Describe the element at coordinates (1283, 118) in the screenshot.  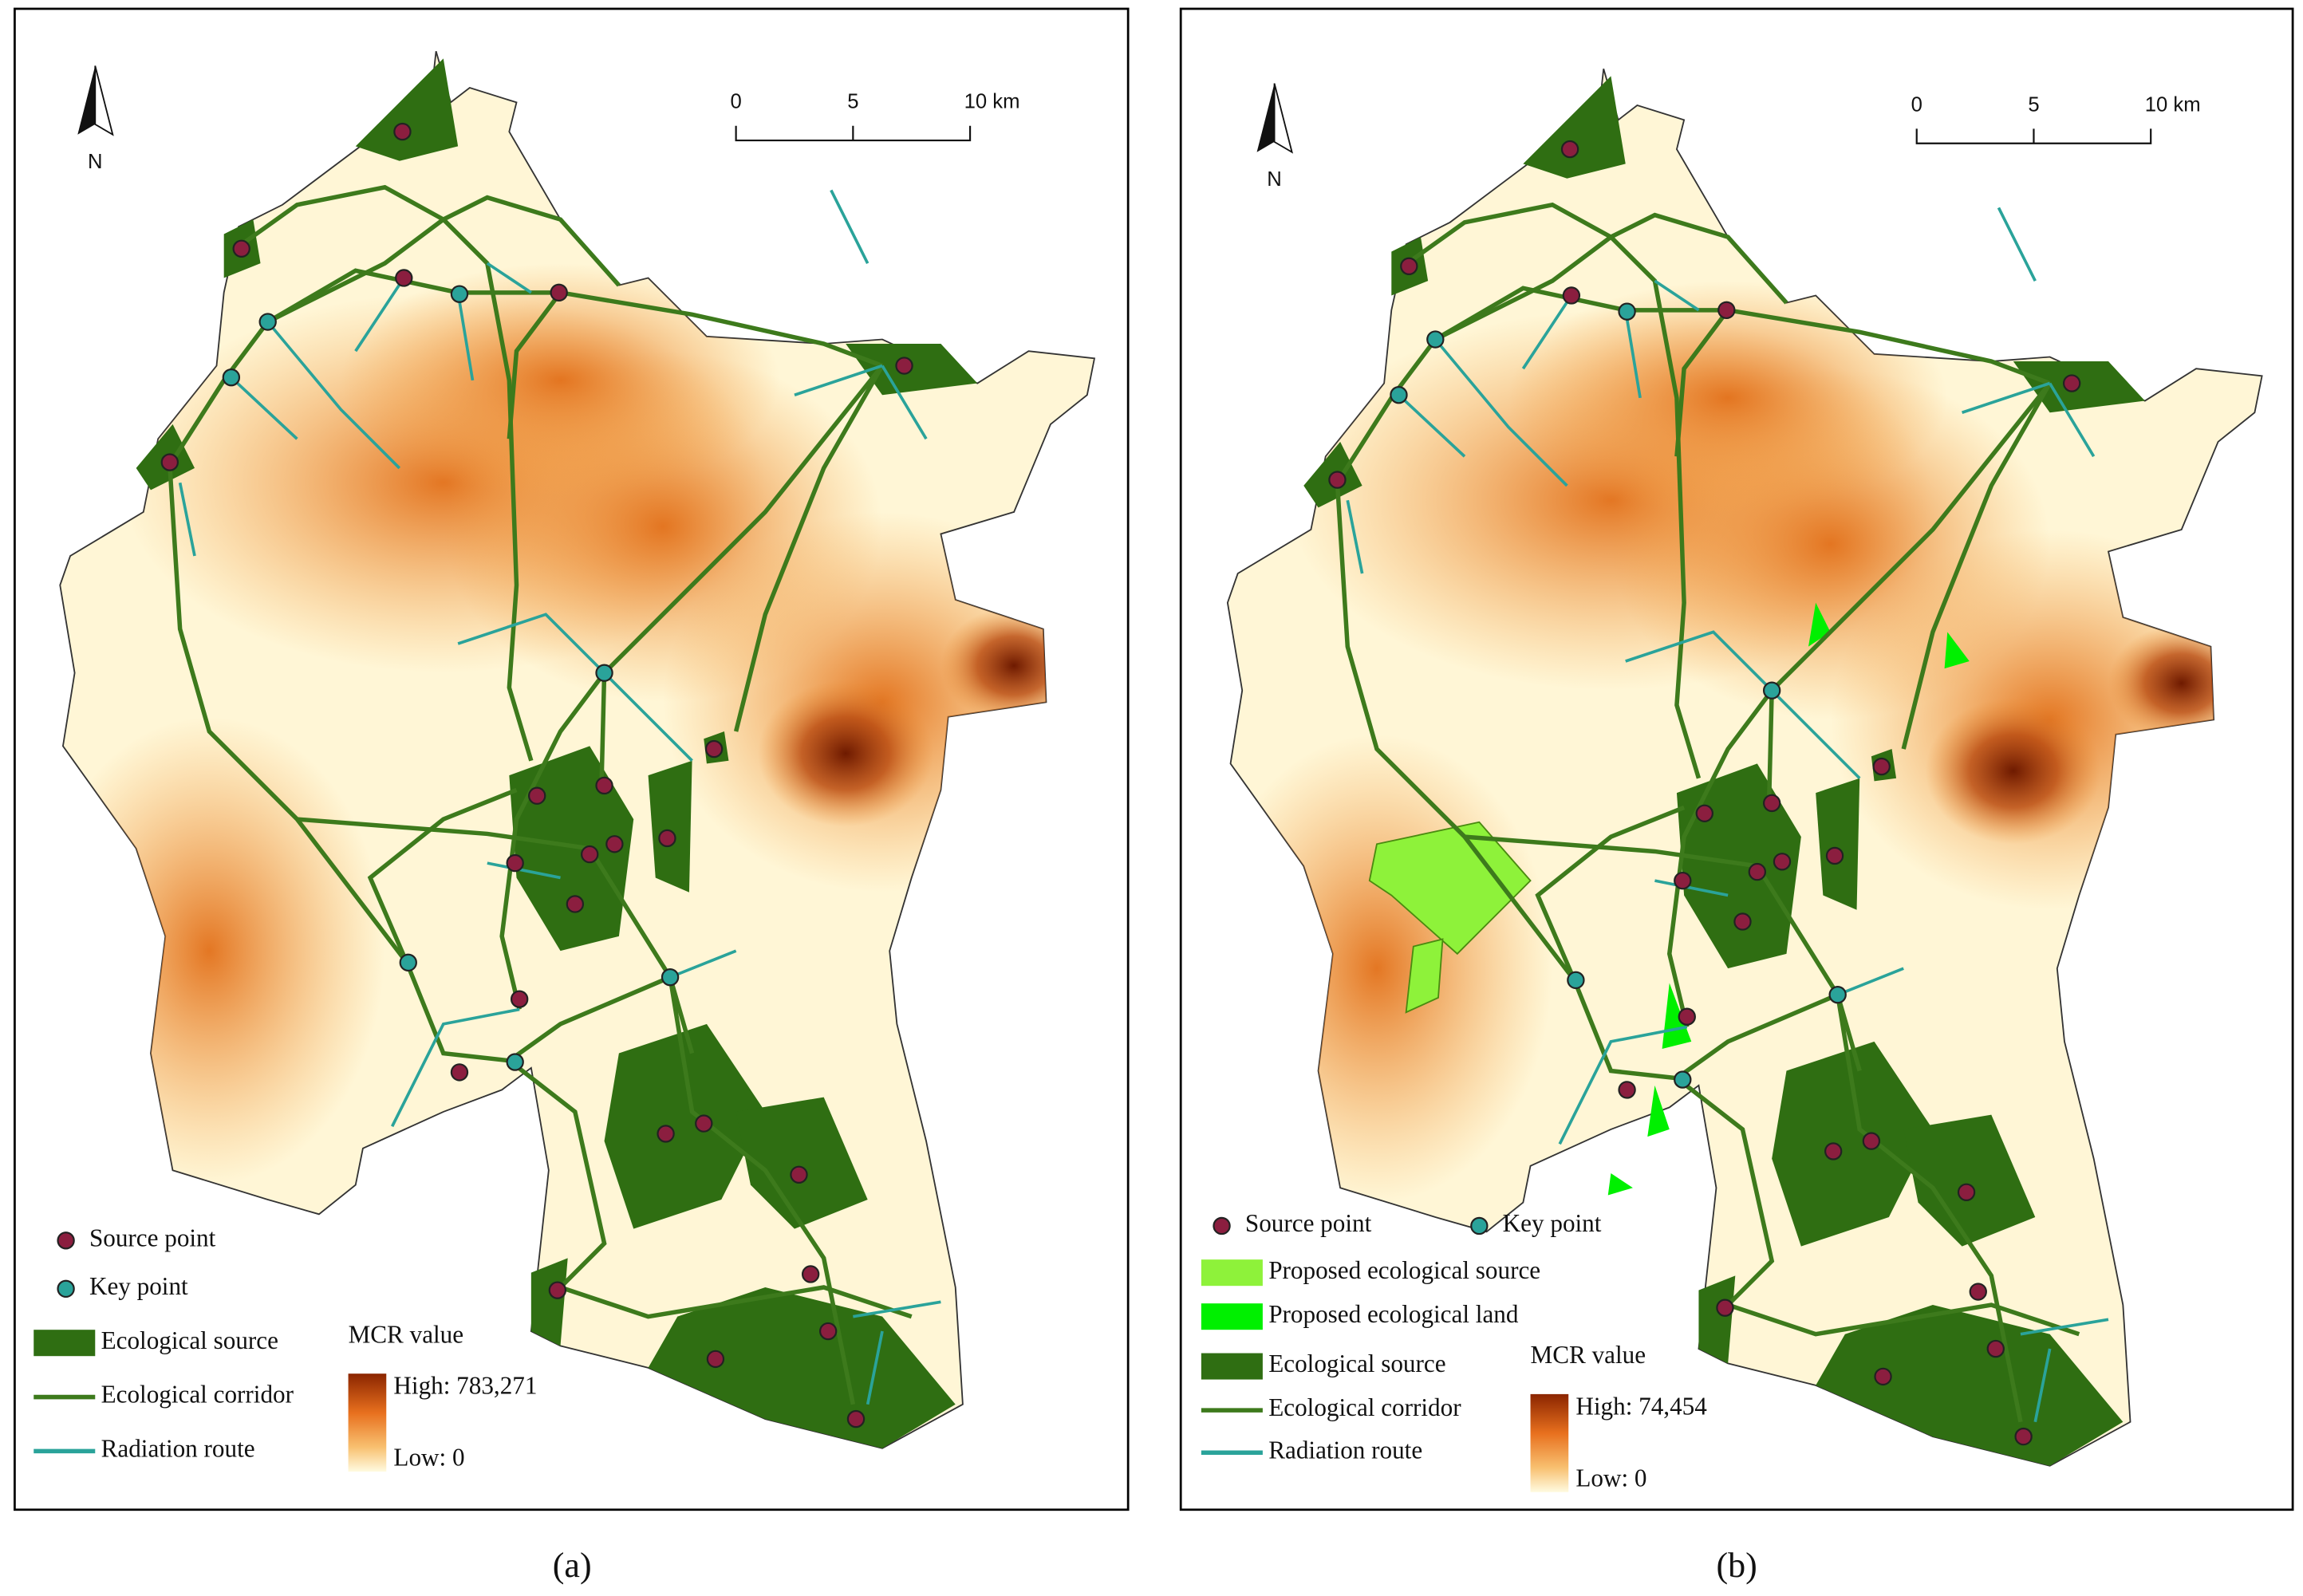
I see `north-arrow` at that location.